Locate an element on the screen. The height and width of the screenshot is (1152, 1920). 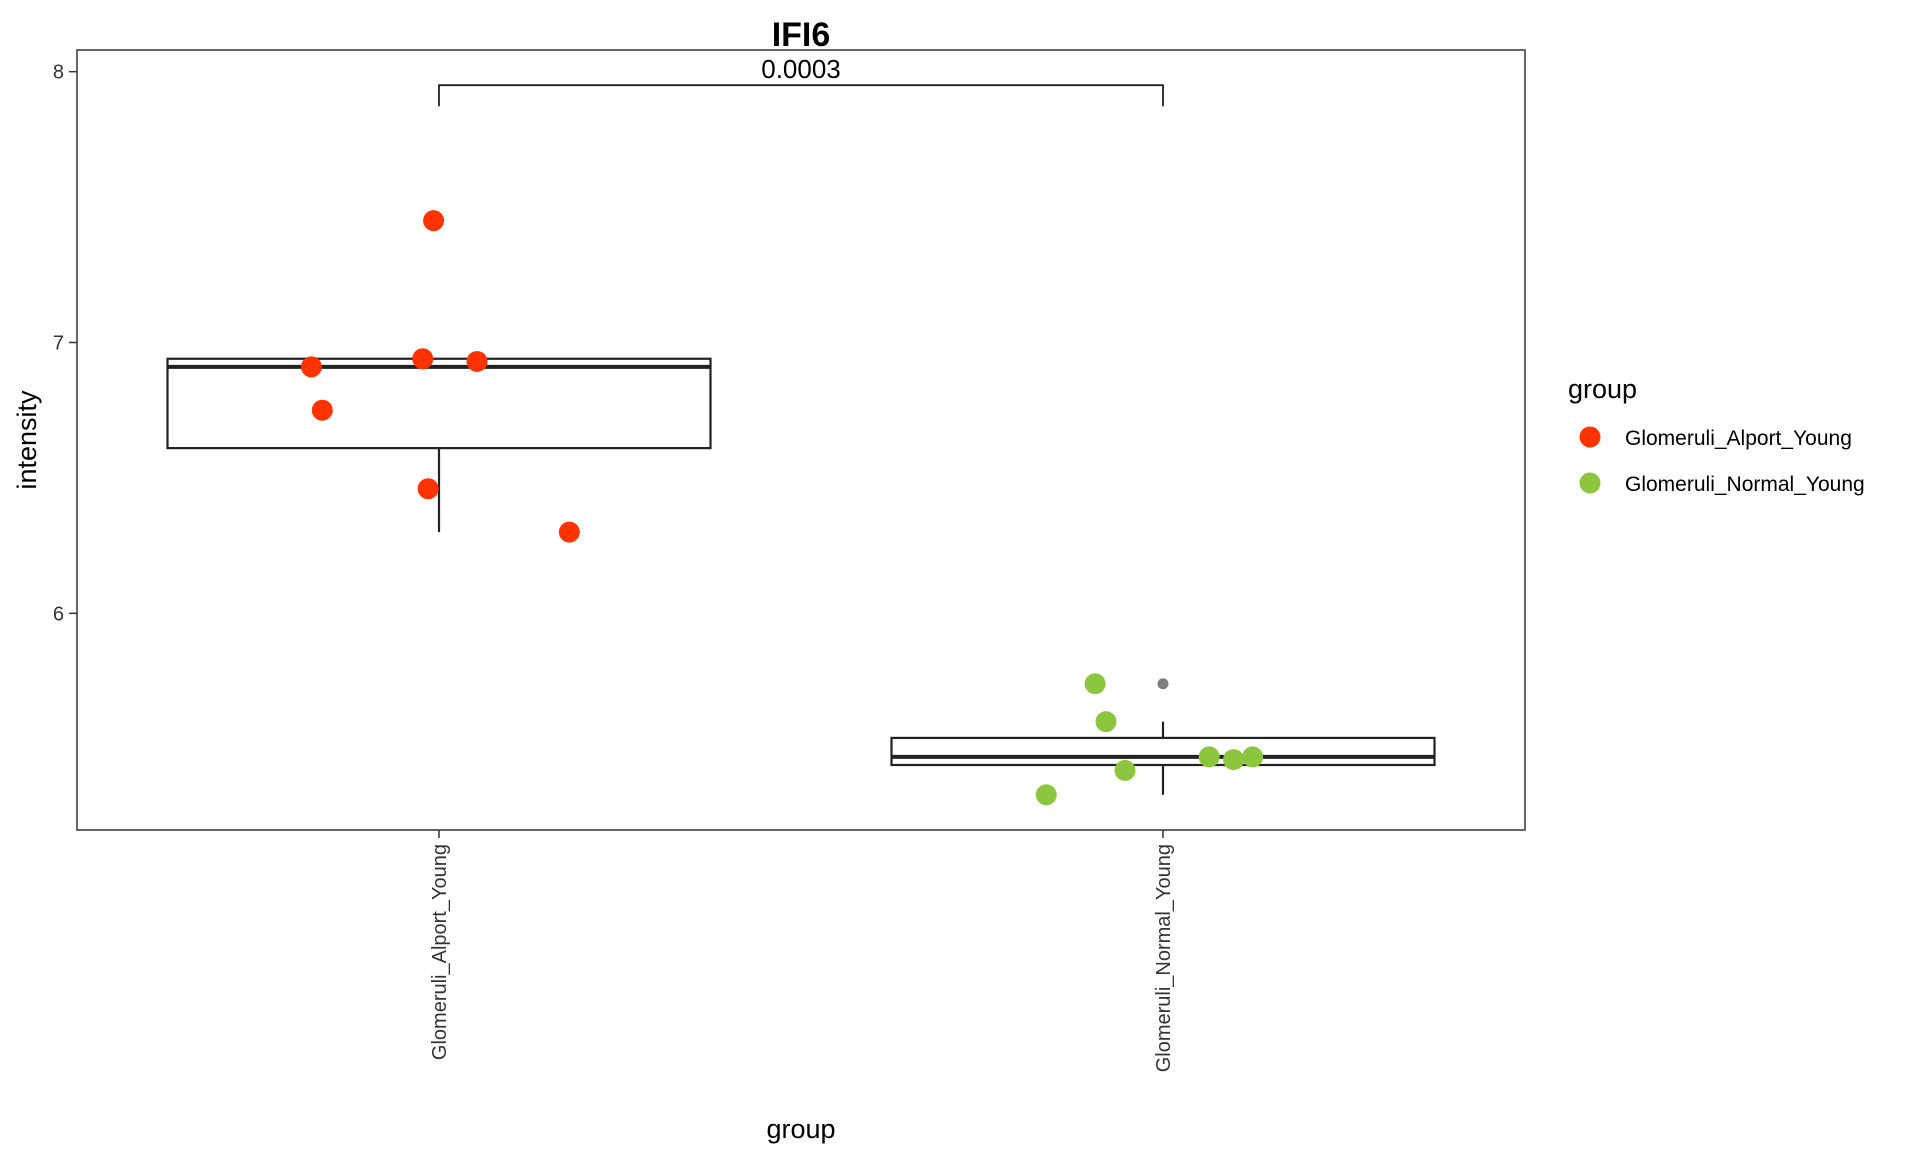
y-tick-label: 7 is located at coordinates (58, 344).